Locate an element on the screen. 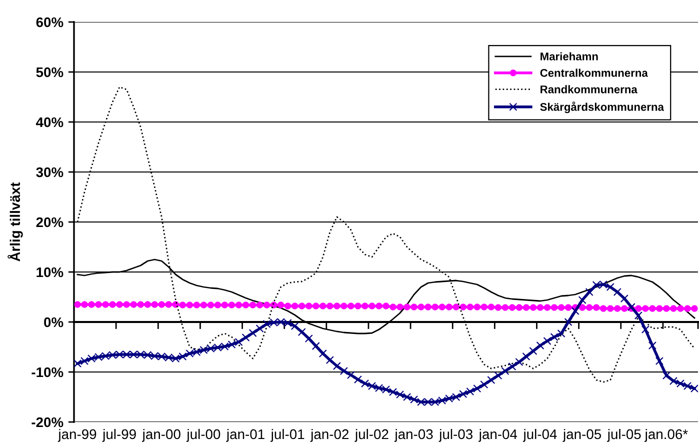 The image size is (699, 444). x-tick-label: jan-00 is located at coordinates (161, 435).